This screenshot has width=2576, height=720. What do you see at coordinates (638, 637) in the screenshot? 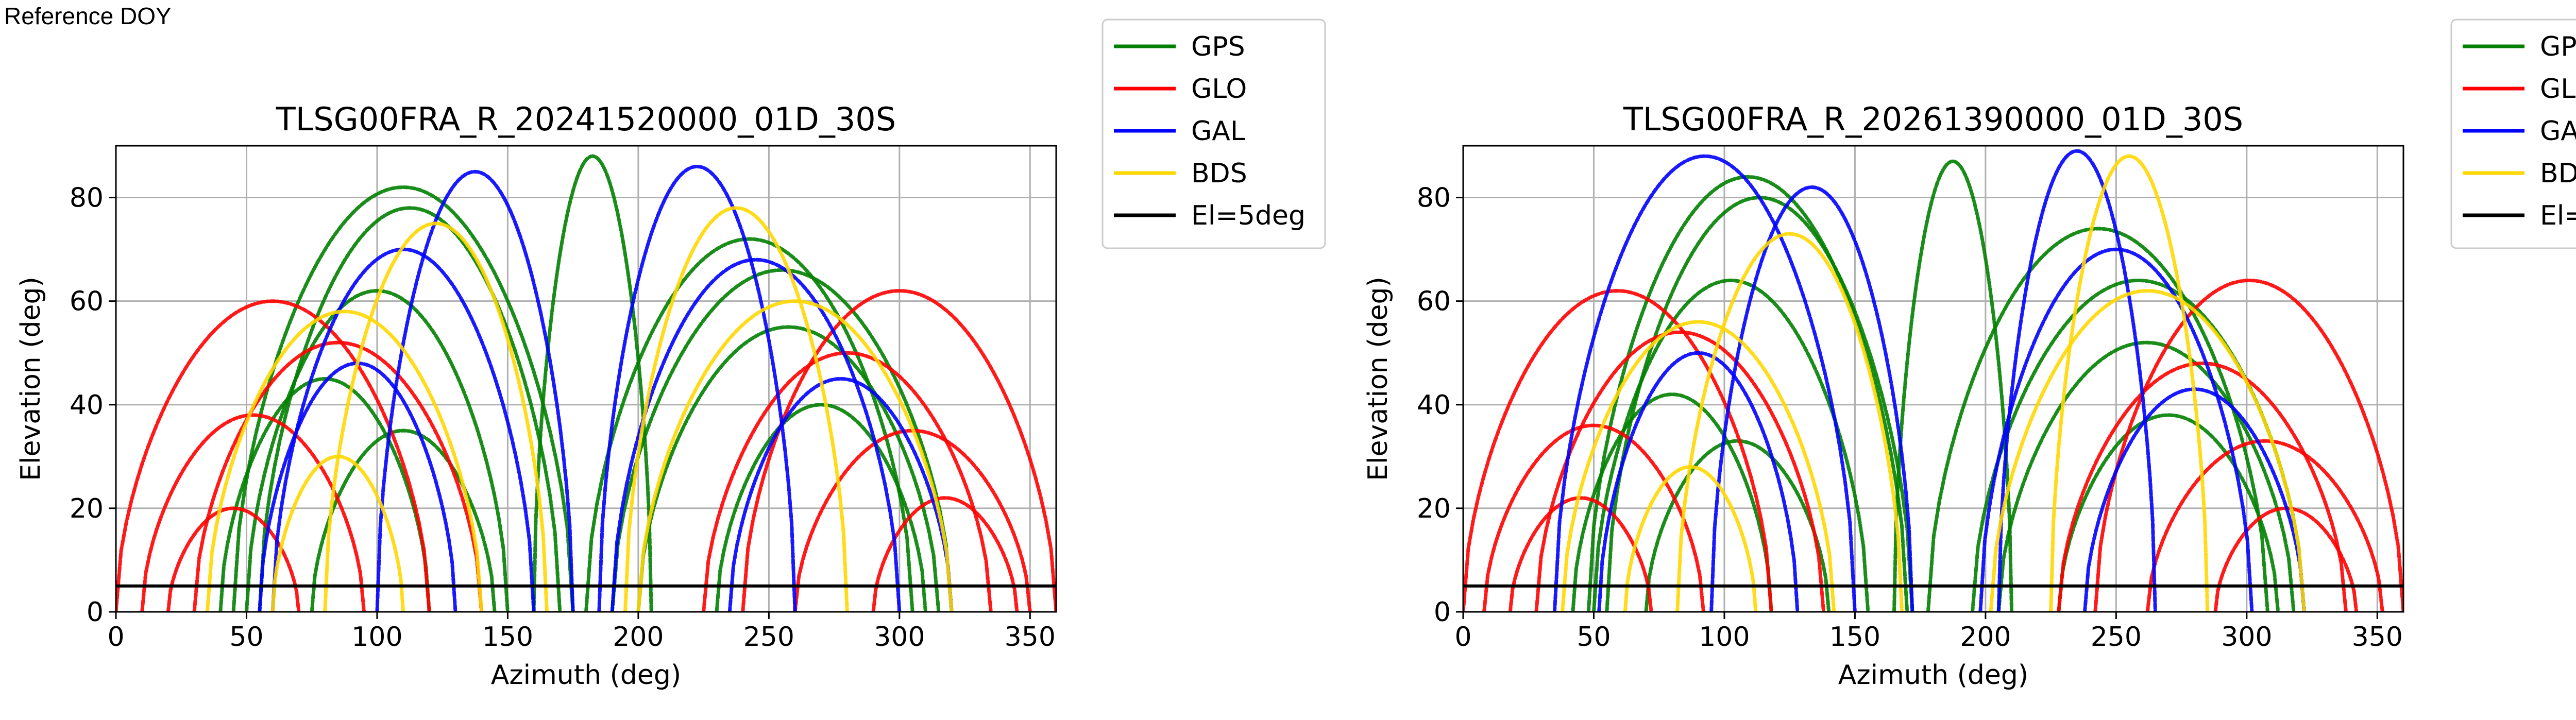
I see `x-tick-label: 200` at bounding box center [638, 637].